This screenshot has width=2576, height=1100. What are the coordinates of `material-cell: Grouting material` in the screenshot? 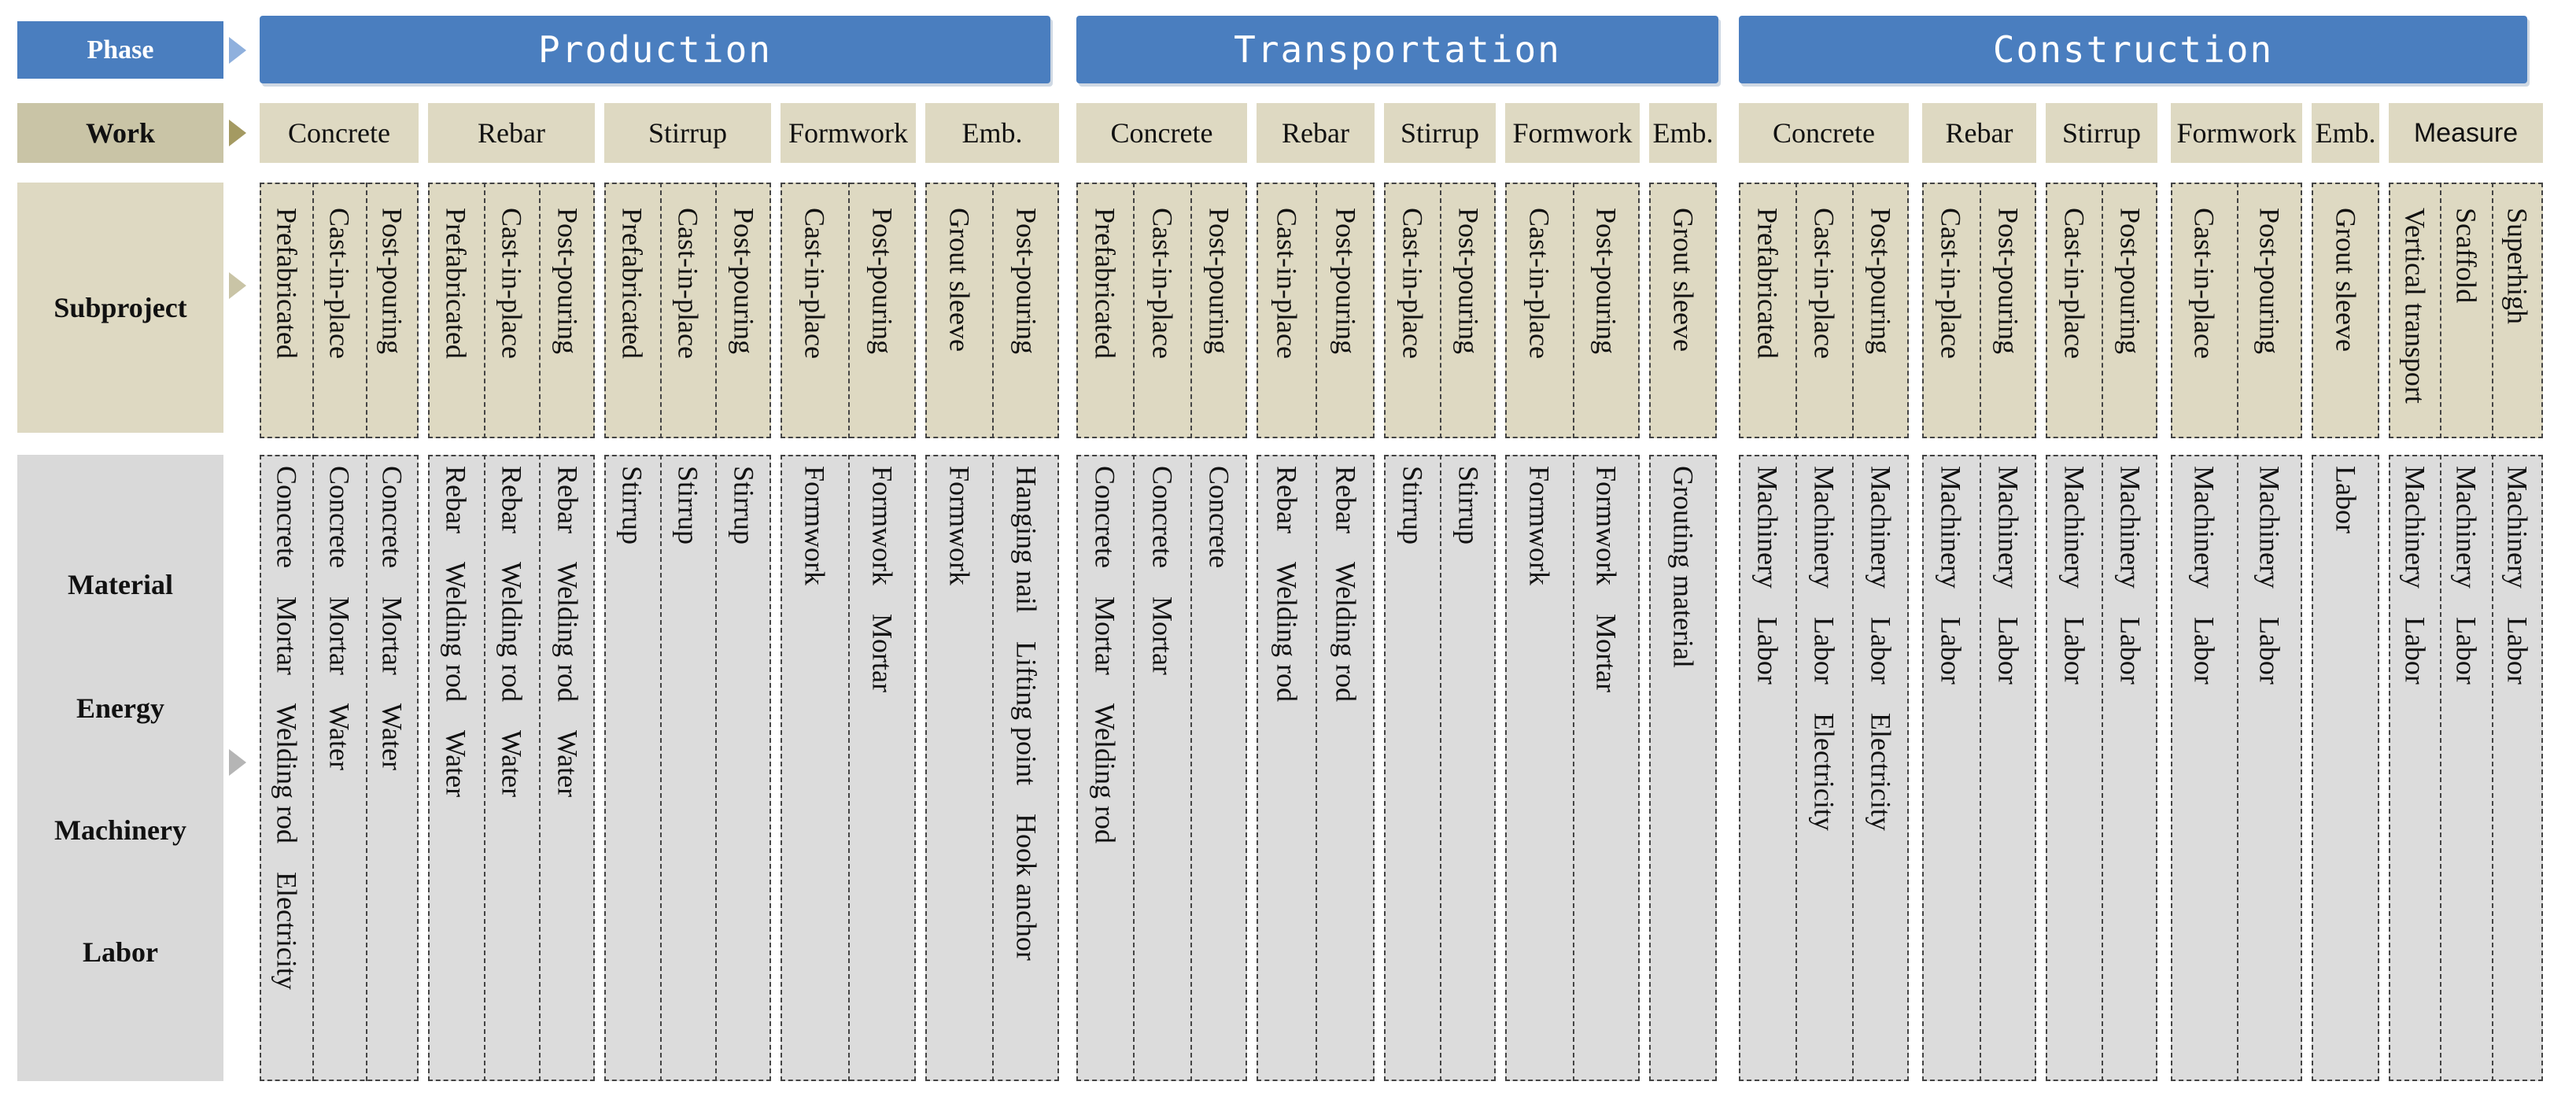 It's located at (1682, 567).